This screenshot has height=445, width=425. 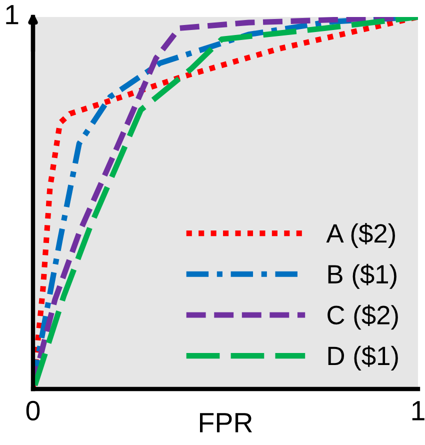 What do you see at coordinates (360, 235) in the screenshot?
I see `legend-label: A ($2)` at bounding box center [360, 235].